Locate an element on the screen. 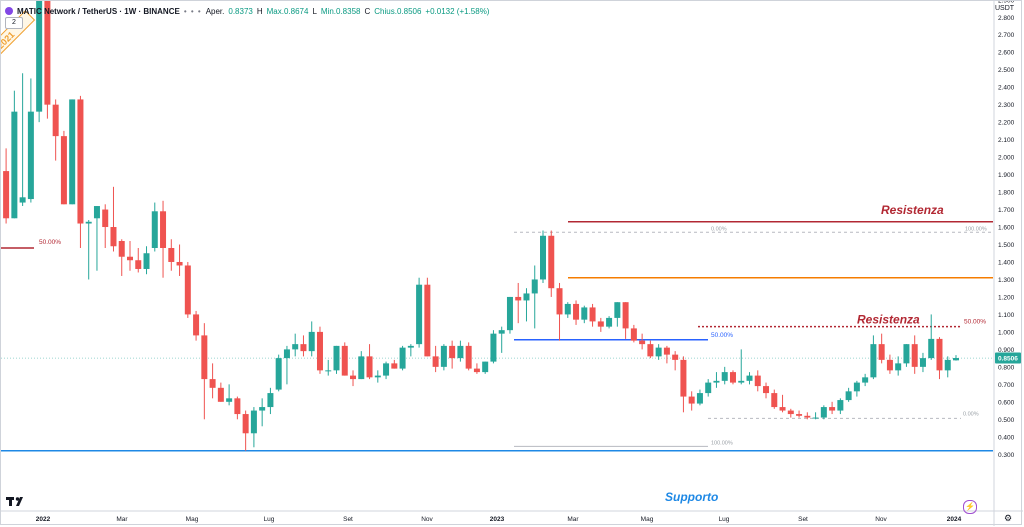  flash-icon: ⚡ is located at coordinates (970, 507).